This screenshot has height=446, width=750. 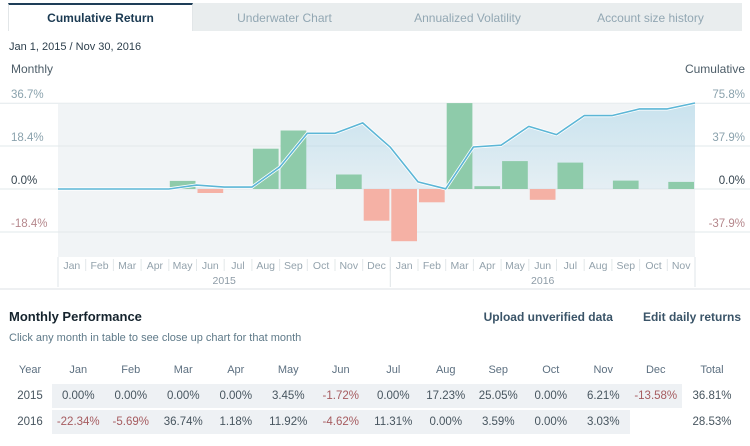 What do you see at coordinates (655, 396) in the screenshot?
I see `month-cell: -13.58%` at bounding box center [655, 396].